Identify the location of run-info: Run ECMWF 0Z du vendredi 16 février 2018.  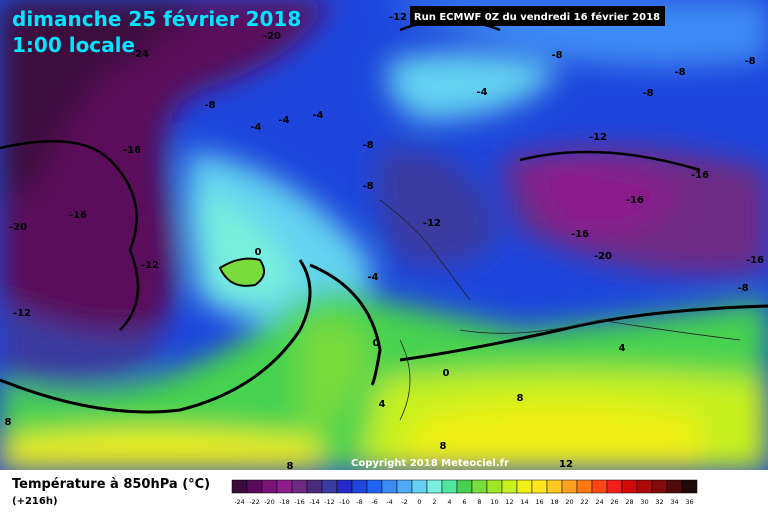
(537, 17).